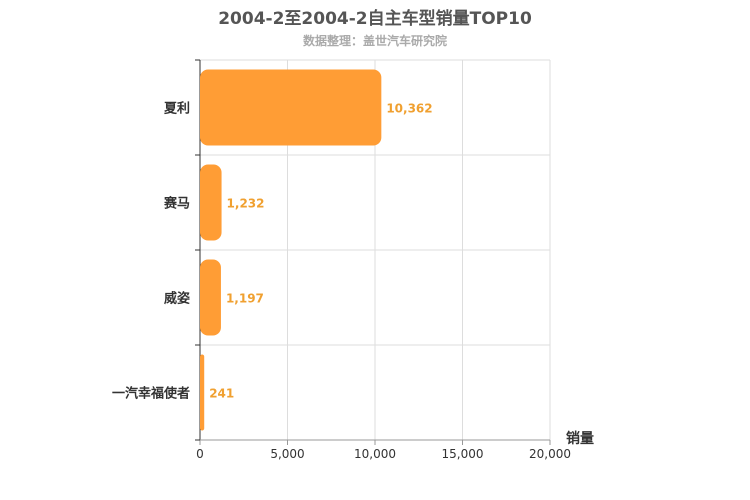 The height and width of the screenshot is (500, 750). Describe the element at coordinates (409, 109) in the screenshot. I see `data-label: 10,362` at that location.